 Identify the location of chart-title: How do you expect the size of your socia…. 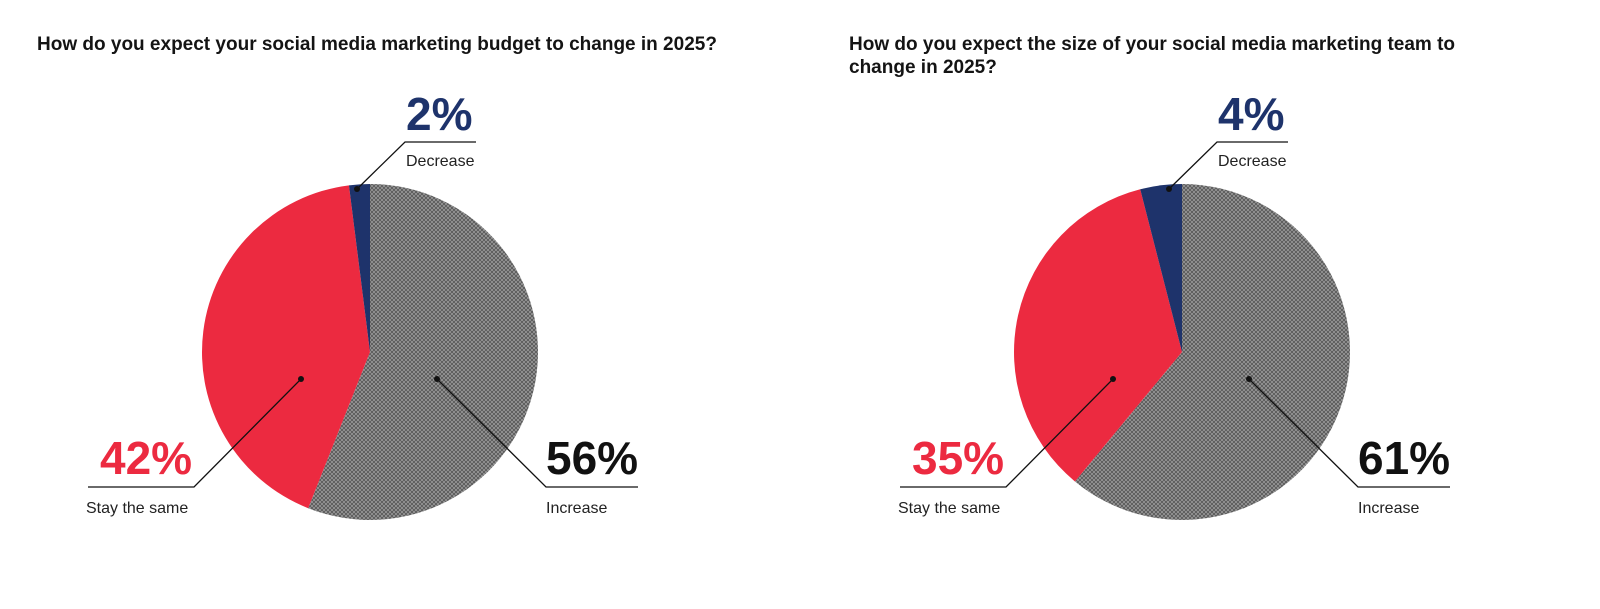
(1152, 56).